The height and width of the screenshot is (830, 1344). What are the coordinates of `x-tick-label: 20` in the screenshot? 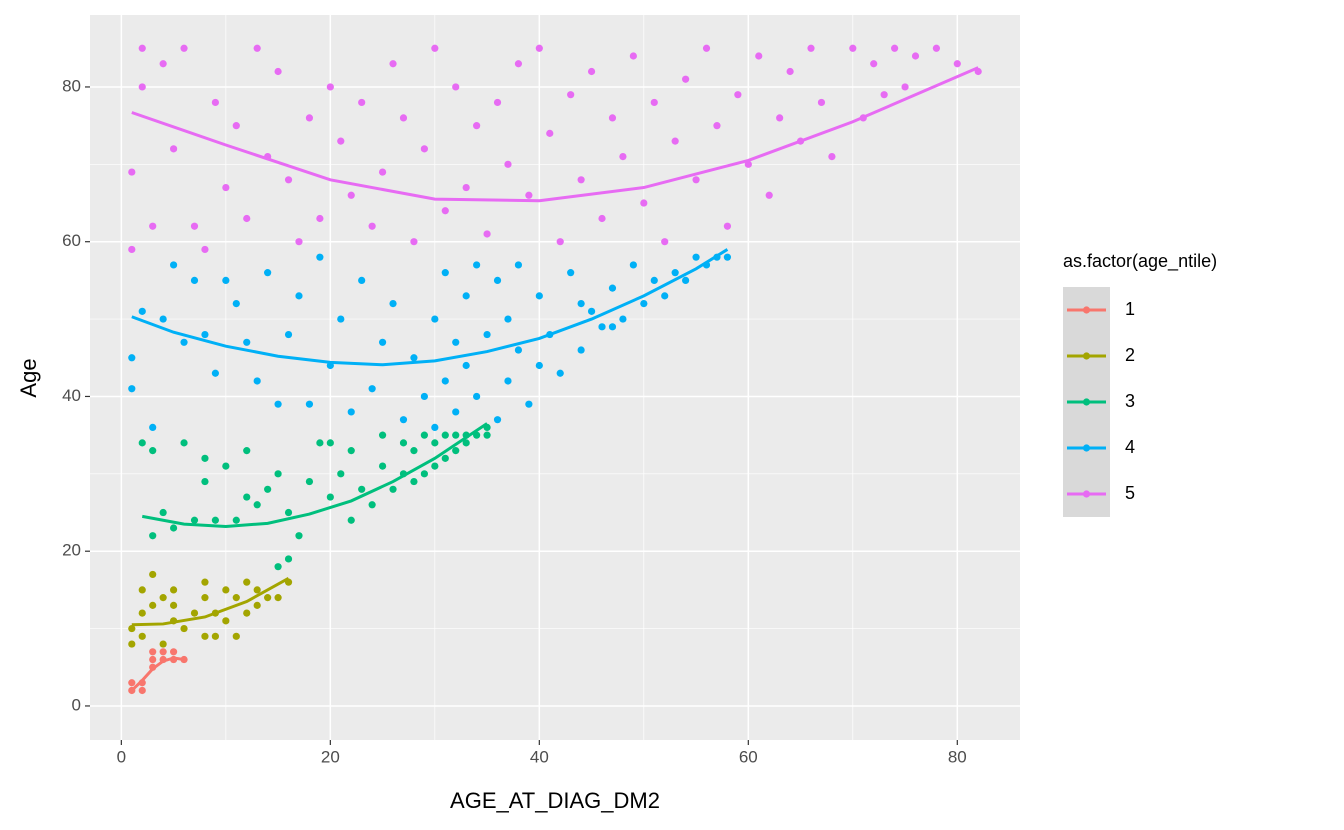 It's located at (330, 756).